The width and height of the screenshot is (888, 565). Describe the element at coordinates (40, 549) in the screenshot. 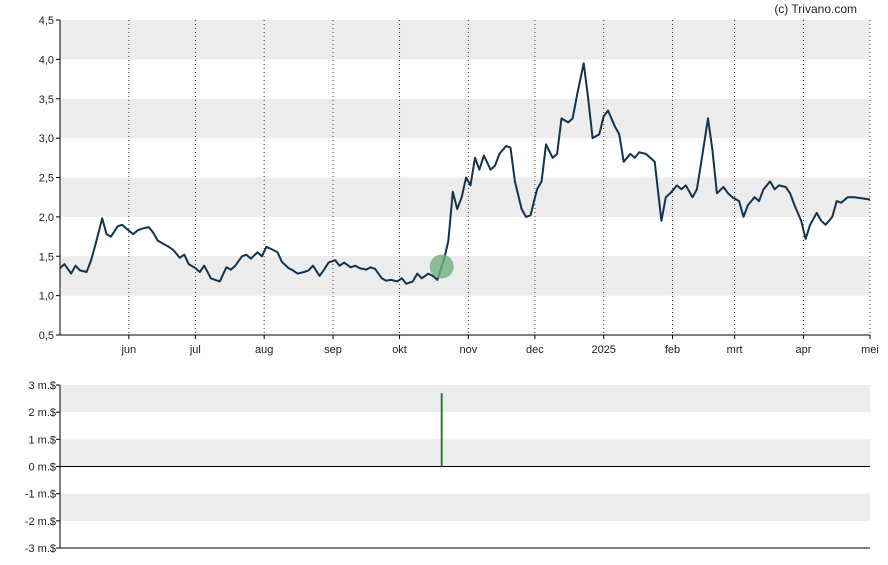

I see `y-tick-label: -3 m.$` at that location.